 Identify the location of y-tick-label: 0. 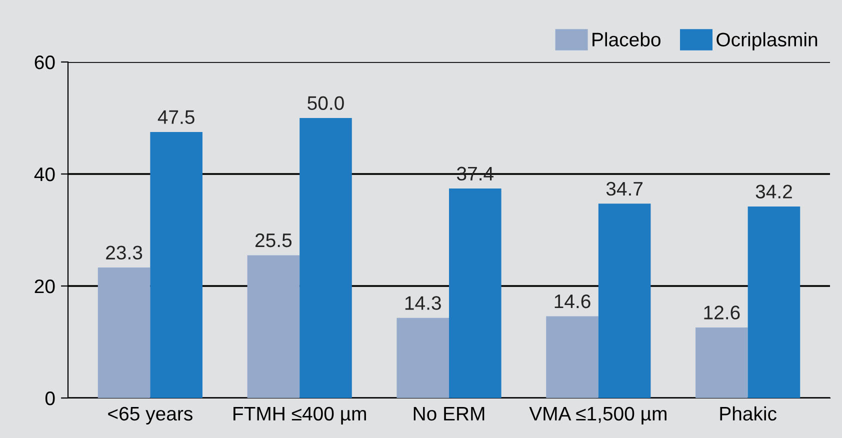
(50, 398).